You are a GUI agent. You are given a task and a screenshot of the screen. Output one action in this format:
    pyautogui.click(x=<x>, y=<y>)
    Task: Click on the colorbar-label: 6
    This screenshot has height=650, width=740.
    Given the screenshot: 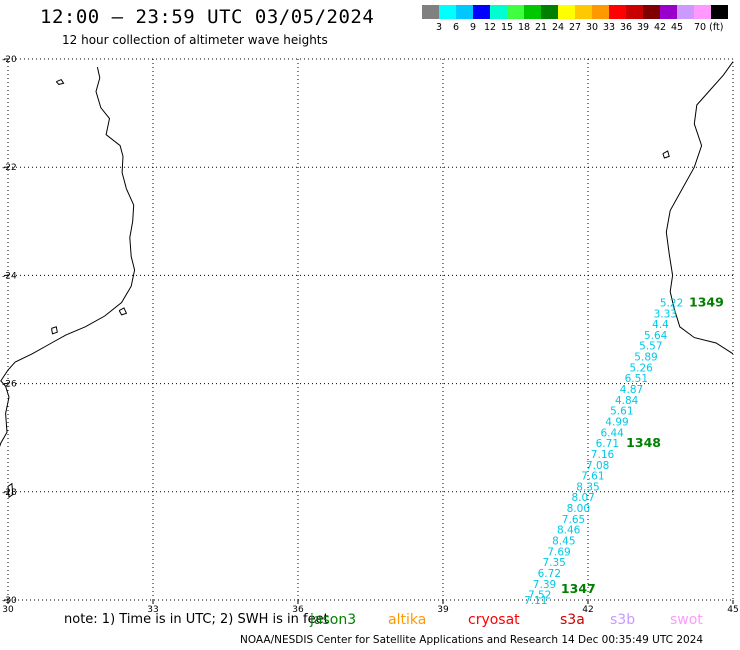 What is the action you would take?
    pyautogui.click(x=456, y=27)
    